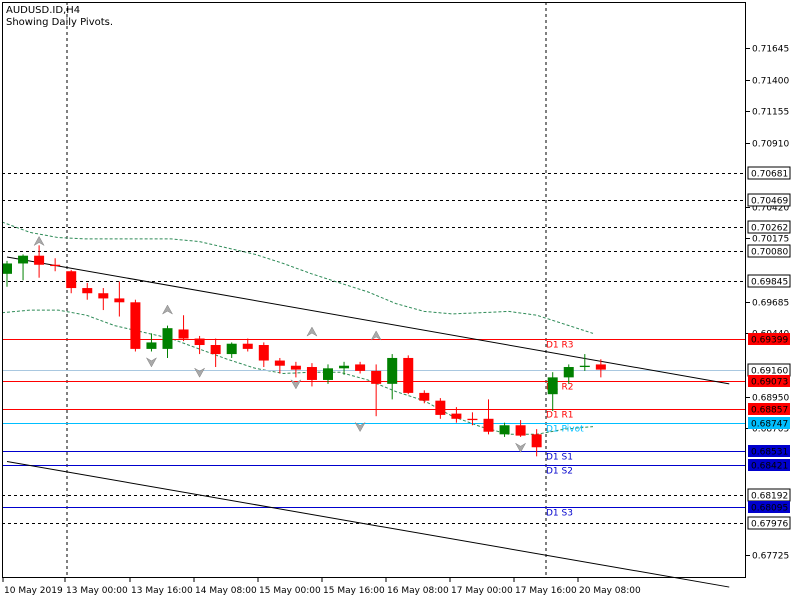  Describe the element at coordinates (97, 591) in the screenshot. I see `time-tick-label: 13 May 00:00` at that location.